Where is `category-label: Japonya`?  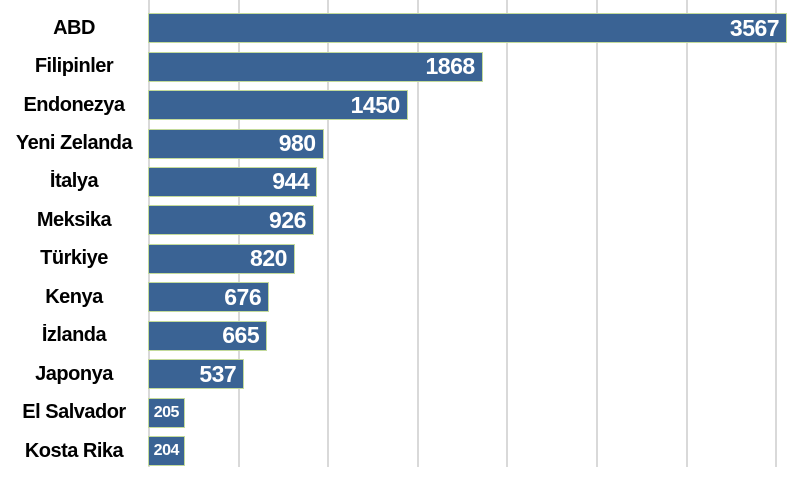
category-label: Japonya is located at coordinates (74, 373).